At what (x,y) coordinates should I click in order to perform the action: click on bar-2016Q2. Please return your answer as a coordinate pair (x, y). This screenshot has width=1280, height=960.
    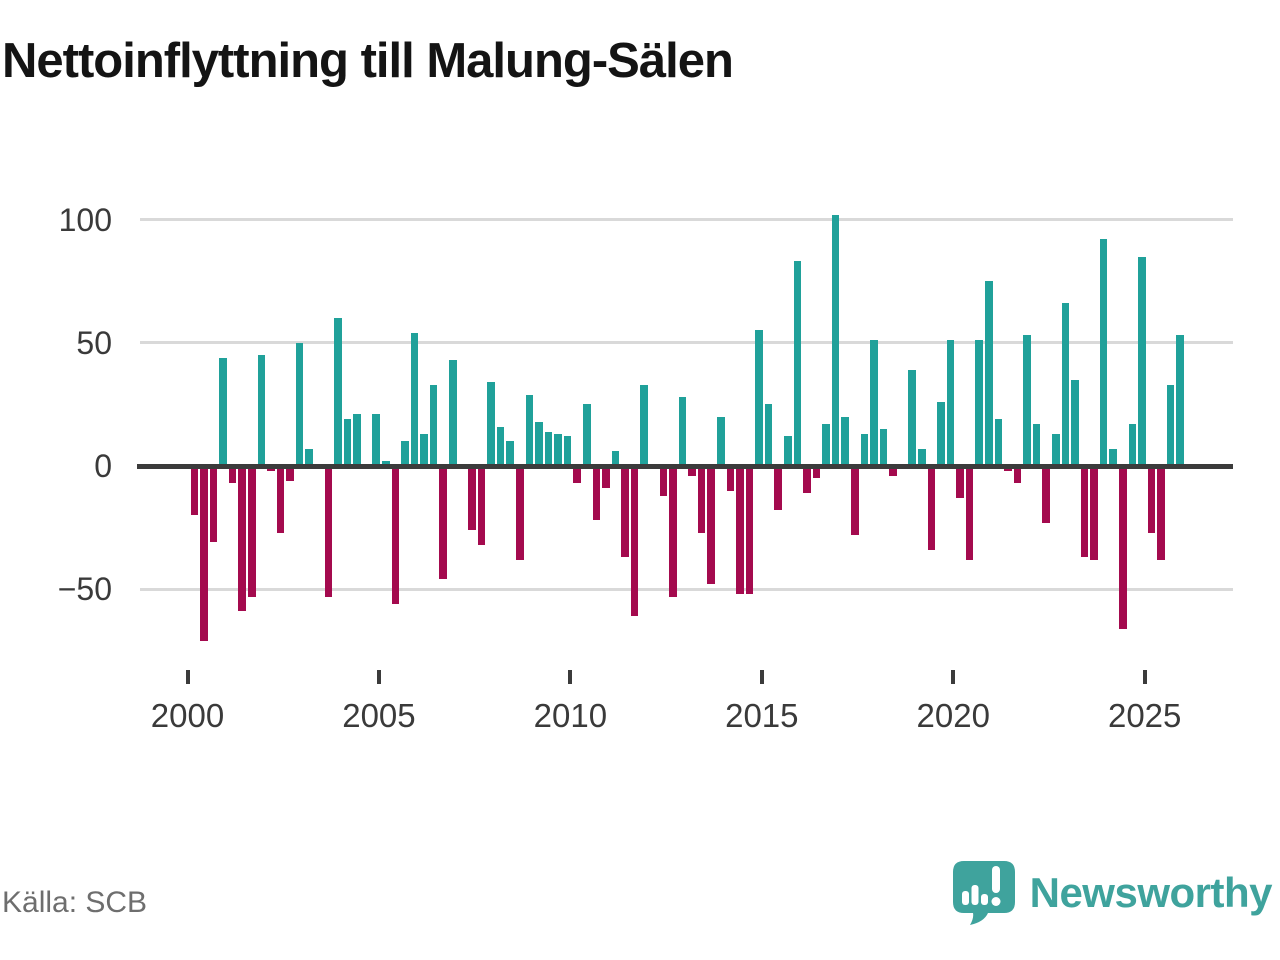
    Looking at the image, I should click on (816, 472).